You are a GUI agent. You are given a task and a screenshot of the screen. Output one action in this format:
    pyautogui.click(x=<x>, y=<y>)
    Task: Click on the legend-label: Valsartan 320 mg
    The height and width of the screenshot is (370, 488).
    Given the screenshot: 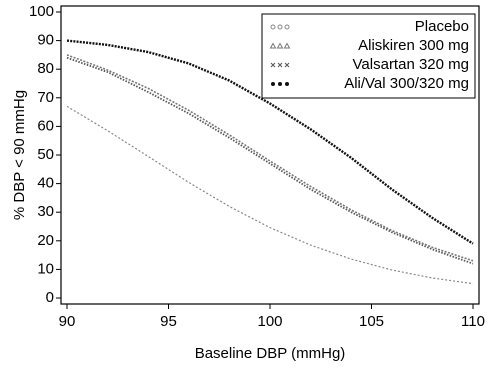 What is the action you would take?
    pyautogui.click(x=411, y=64)
    